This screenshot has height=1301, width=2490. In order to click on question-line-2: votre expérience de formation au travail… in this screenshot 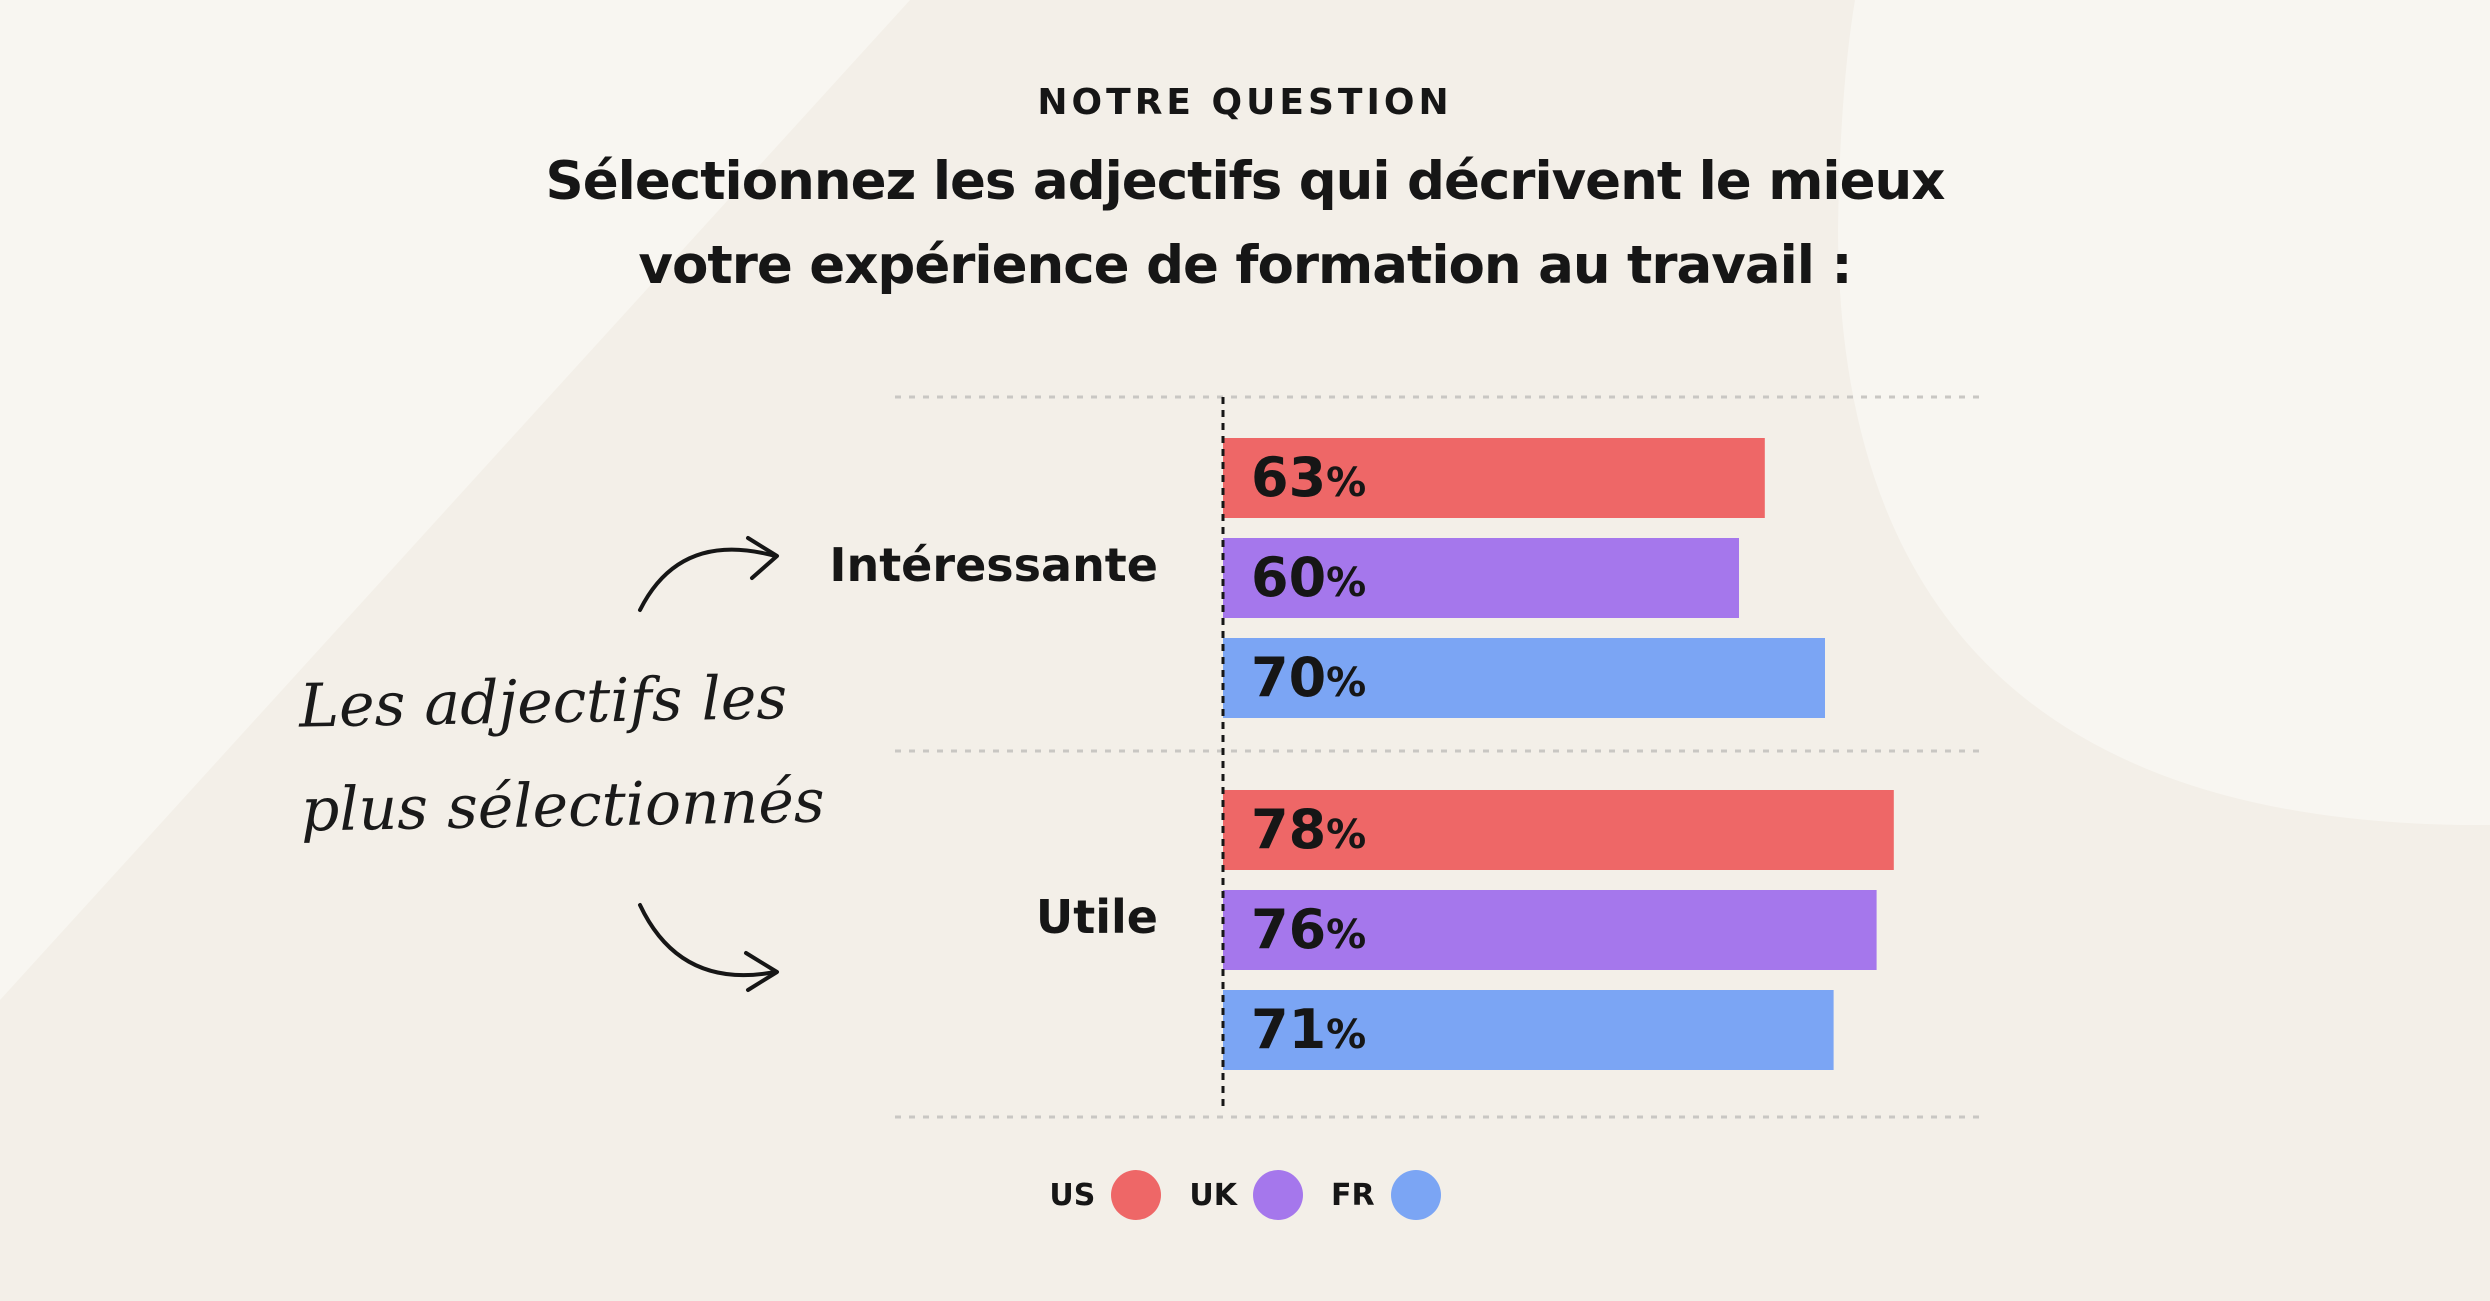, I will do `click(1245, 265)`.